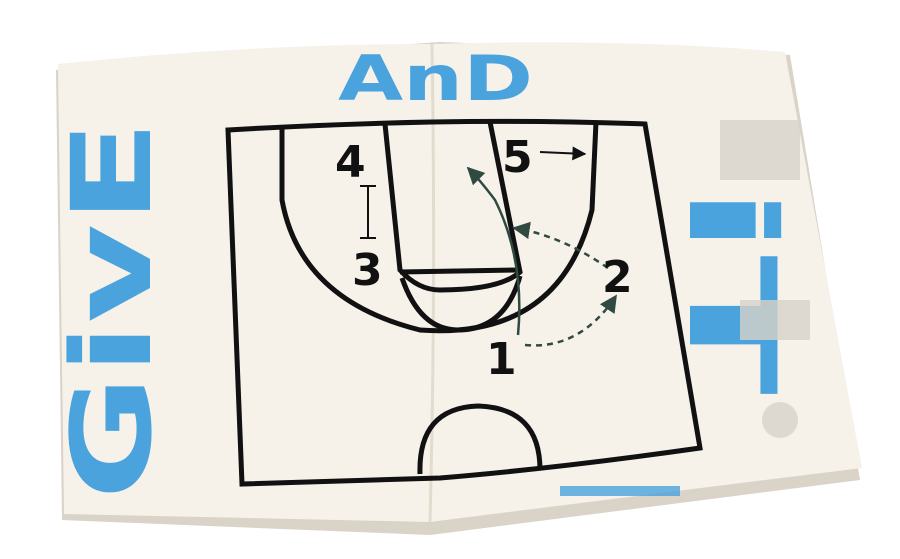 This screenshot has height=559, width=900. I want to click on free-throw-lane, so click(452, 207).